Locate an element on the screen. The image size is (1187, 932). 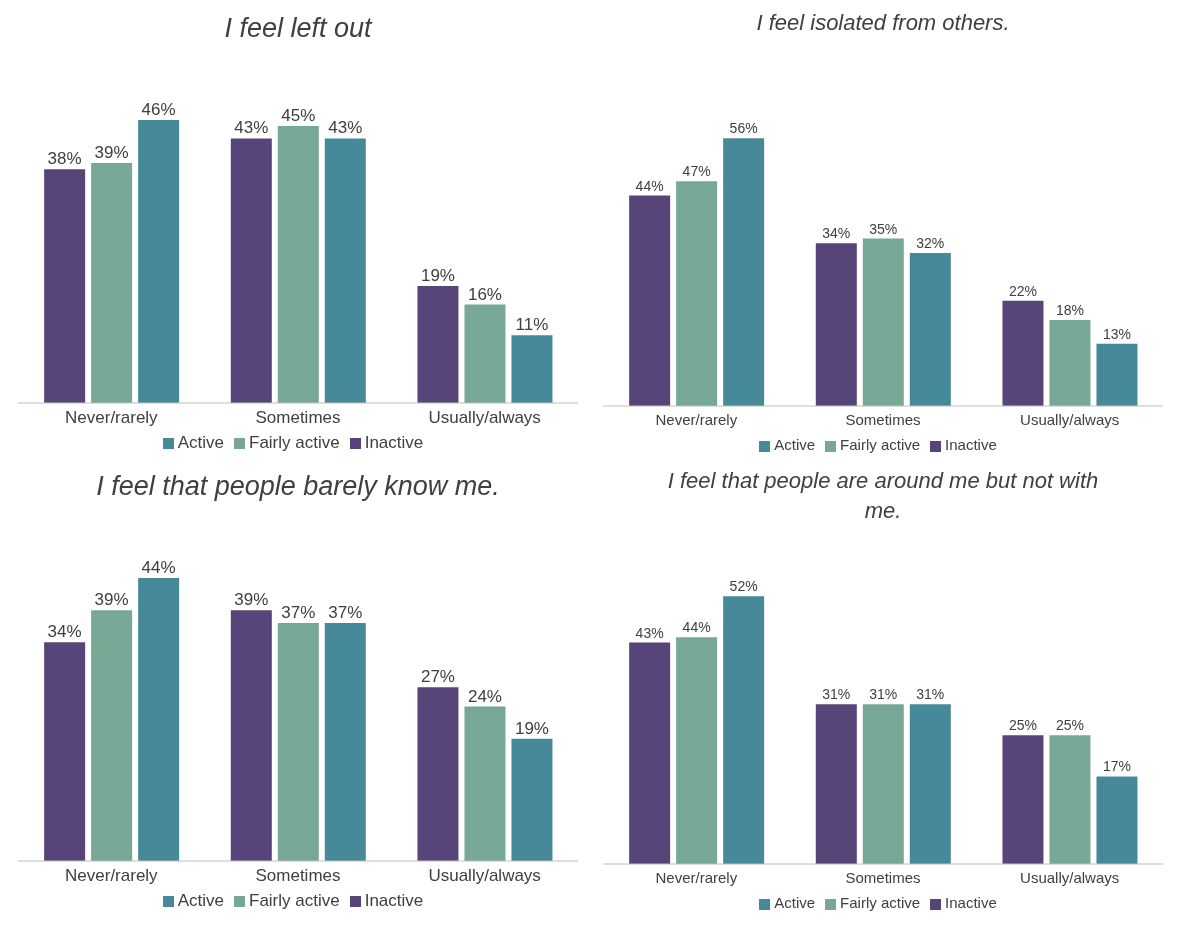
chart-title: I feel that people are around me but not with me. is located at coordinates (883, 496).